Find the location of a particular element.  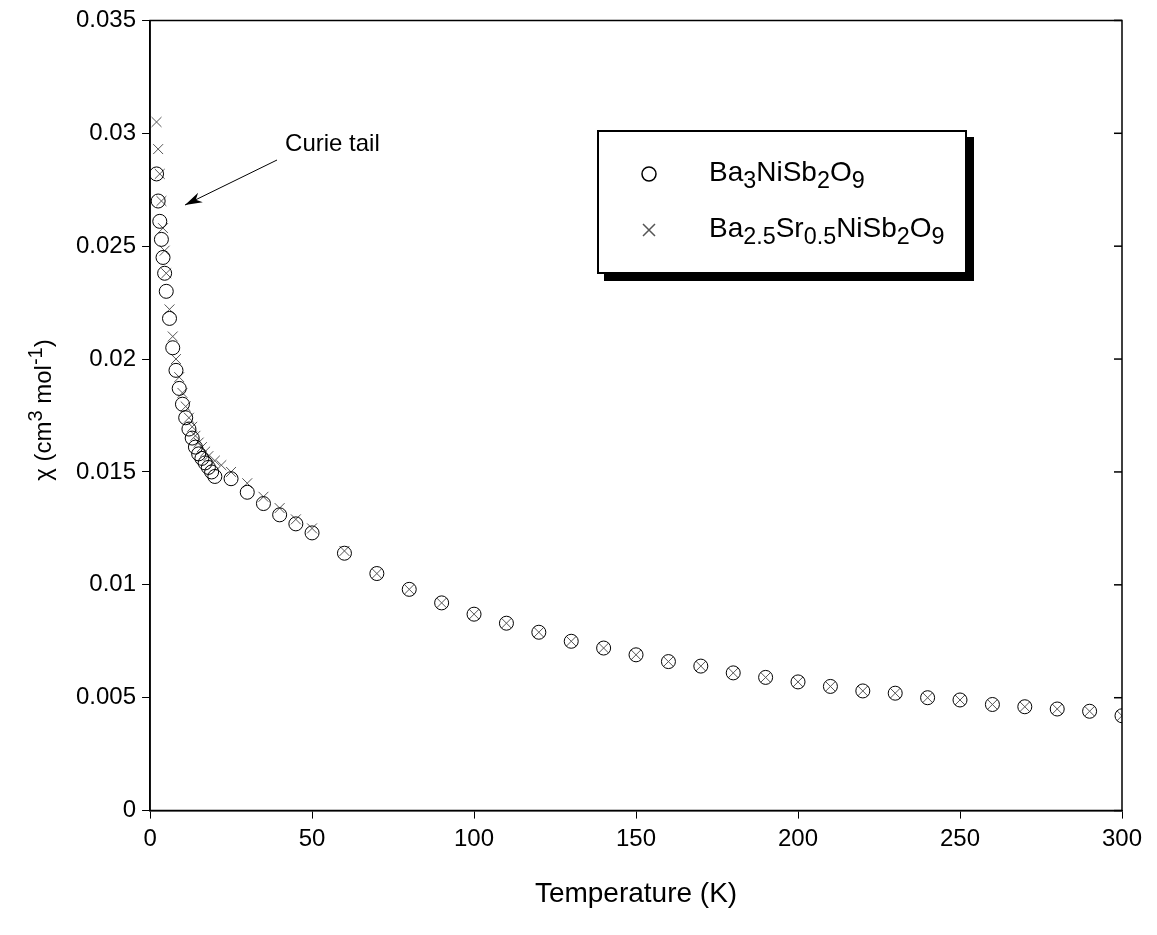

x-tick-label: 150 is located at coordinates (636, 837).